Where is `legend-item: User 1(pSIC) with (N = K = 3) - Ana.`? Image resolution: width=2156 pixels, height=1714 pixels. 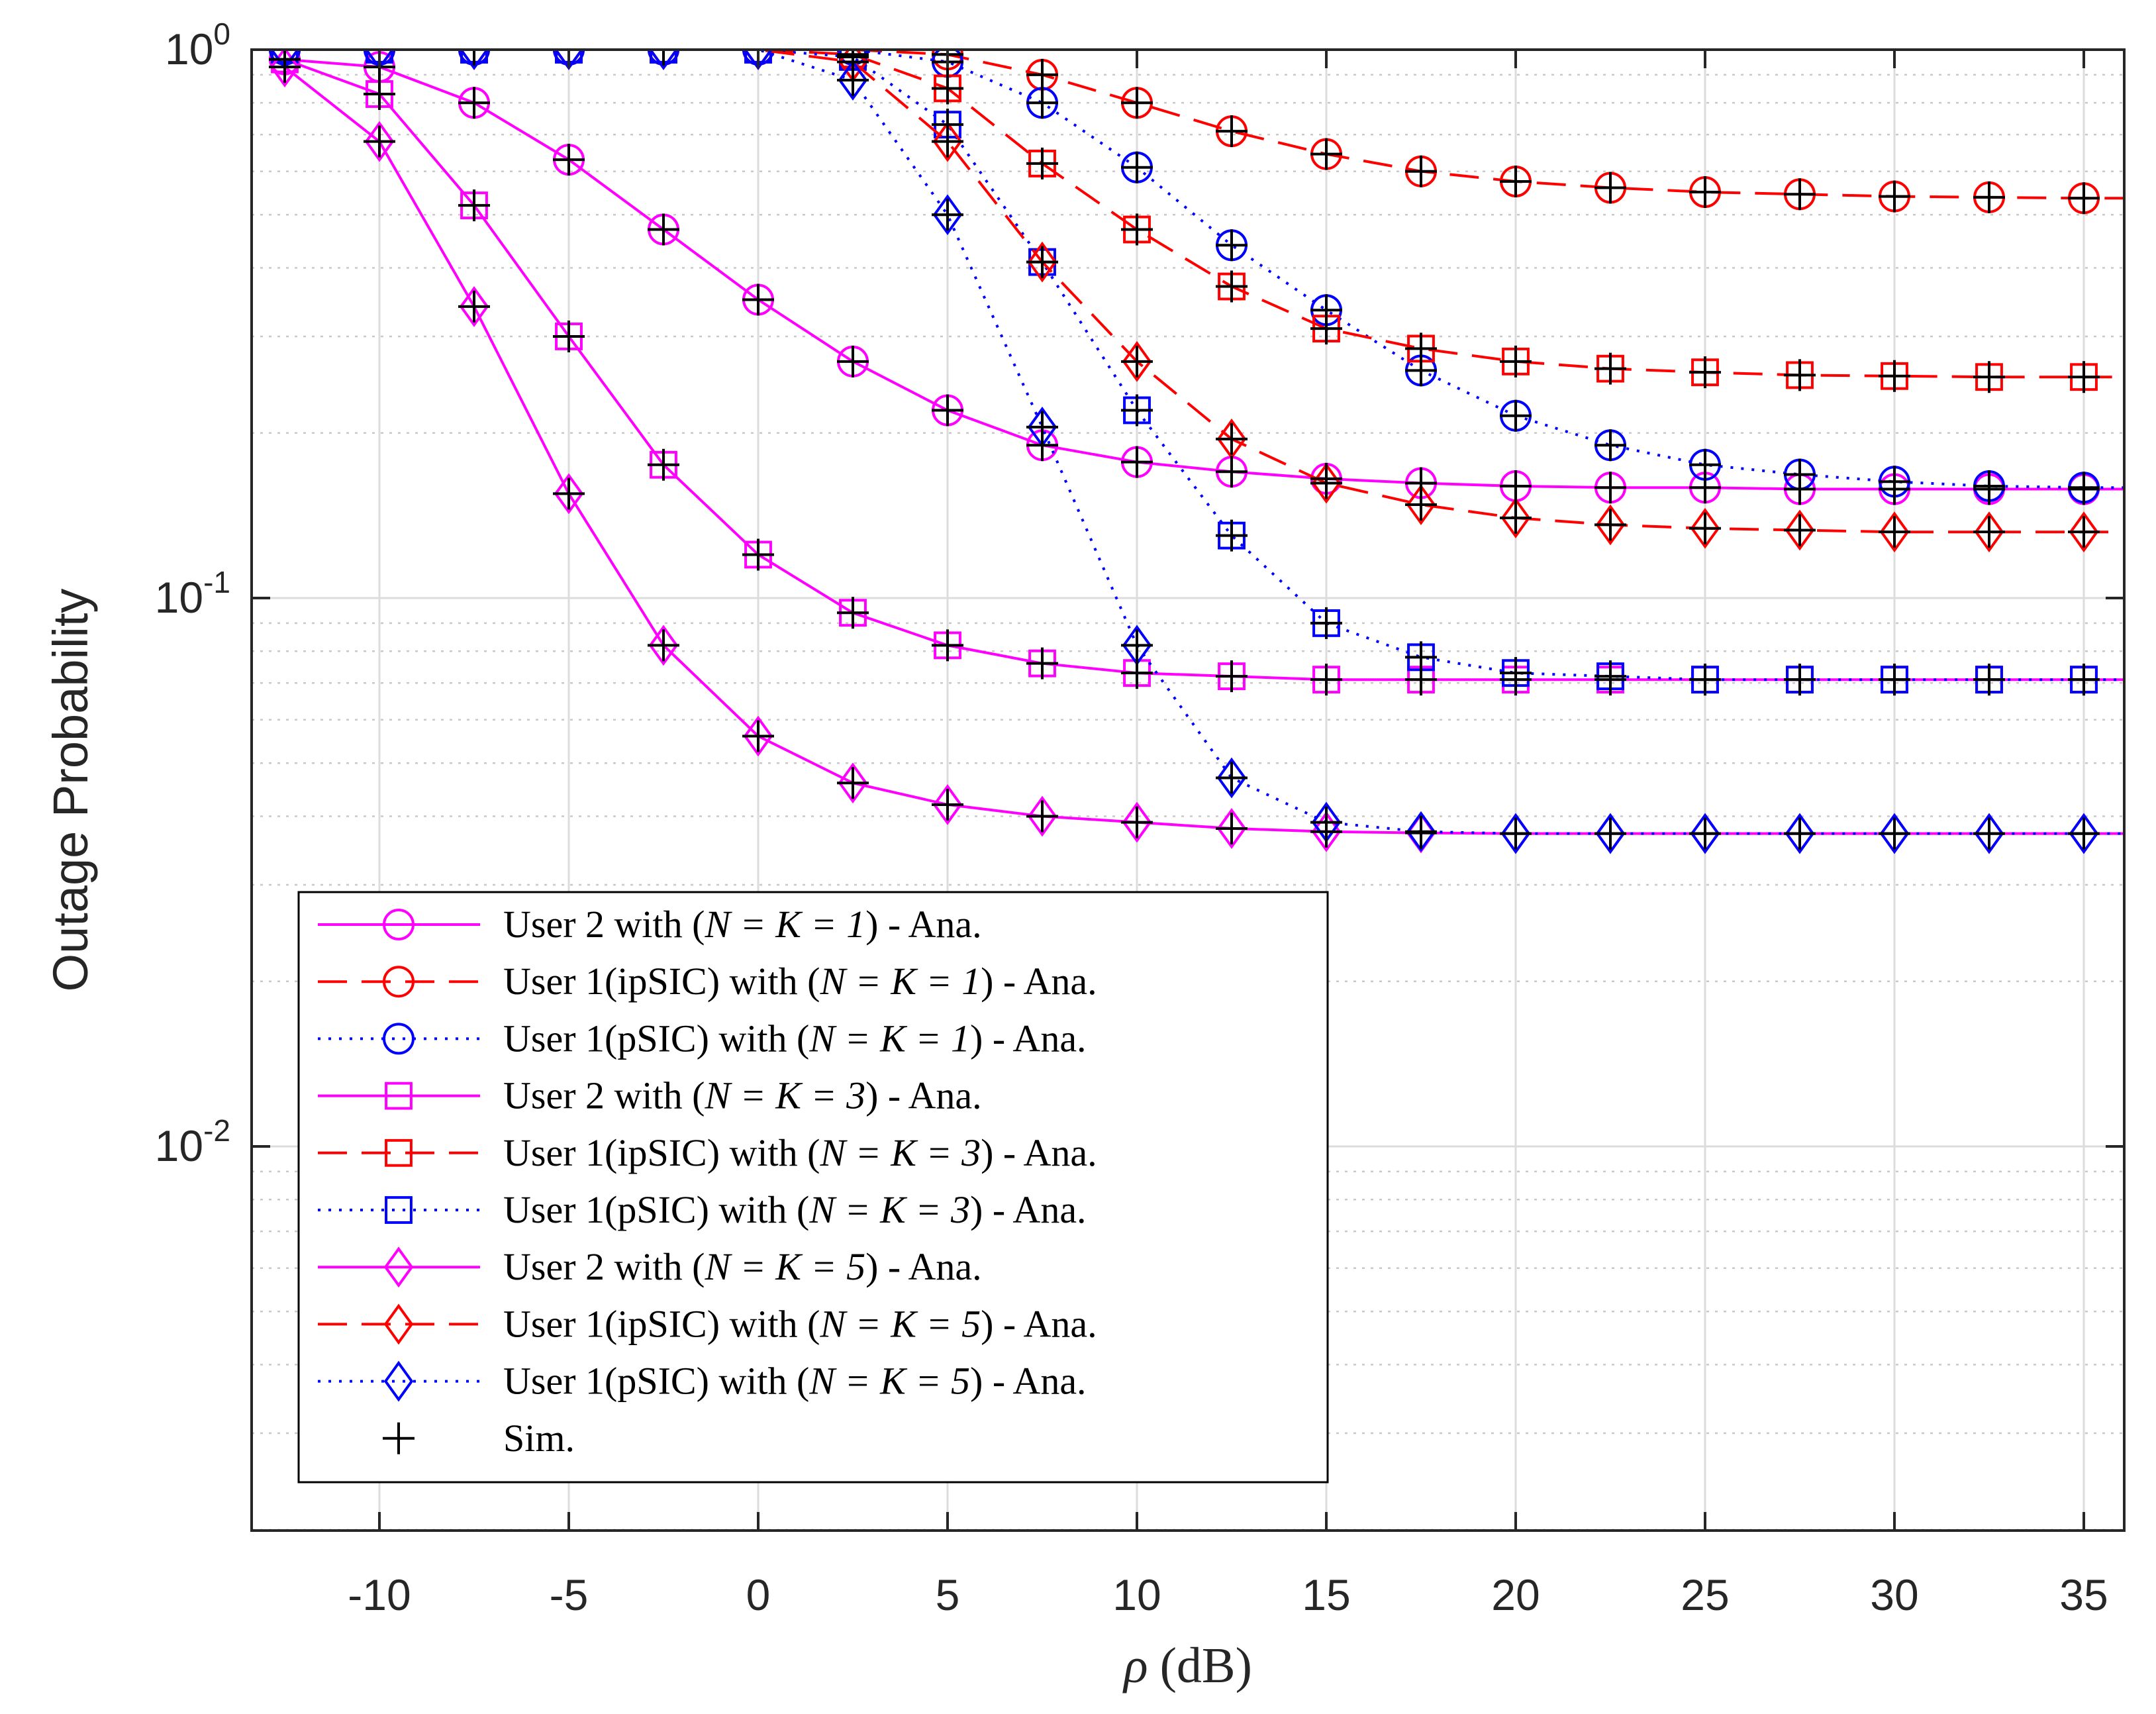 legend-item: User 1(pSIC) with (N = K = 3) - Ana. is located at coordinates (702, 1209).